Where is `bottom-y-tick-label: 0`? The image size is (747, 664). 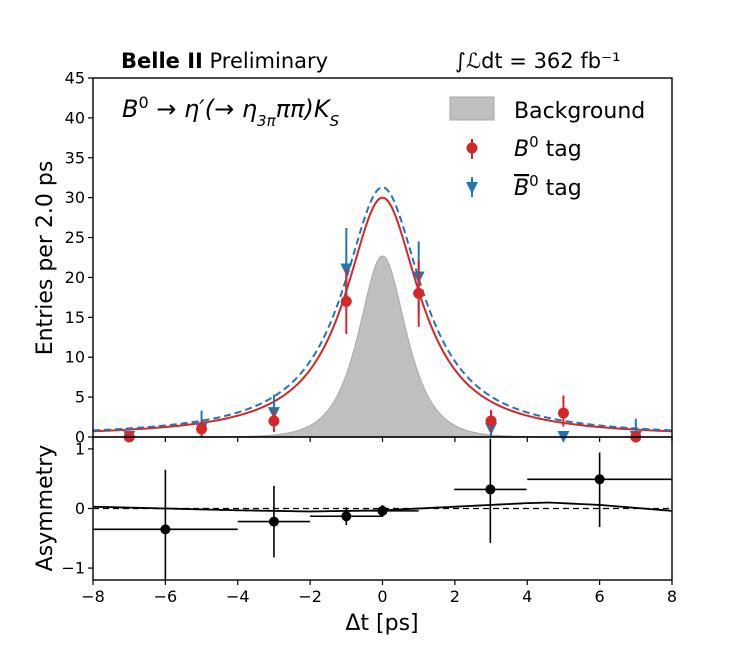
bottom-y-tick-label: 0 is located at coordinates (80, 508).